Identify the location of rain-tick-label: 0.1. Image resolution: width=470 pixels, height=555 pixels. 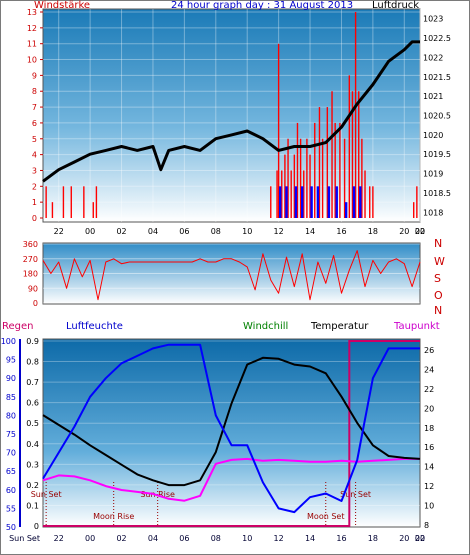
(32, 505).